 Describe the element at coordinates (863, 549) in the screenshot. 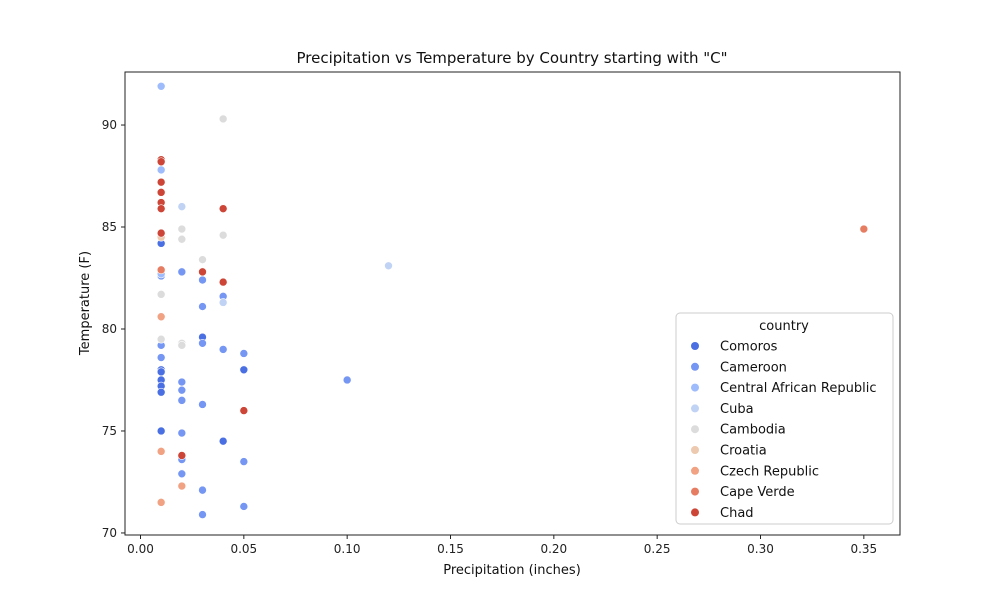

I see `x-tick-label: 0.35` at that location.